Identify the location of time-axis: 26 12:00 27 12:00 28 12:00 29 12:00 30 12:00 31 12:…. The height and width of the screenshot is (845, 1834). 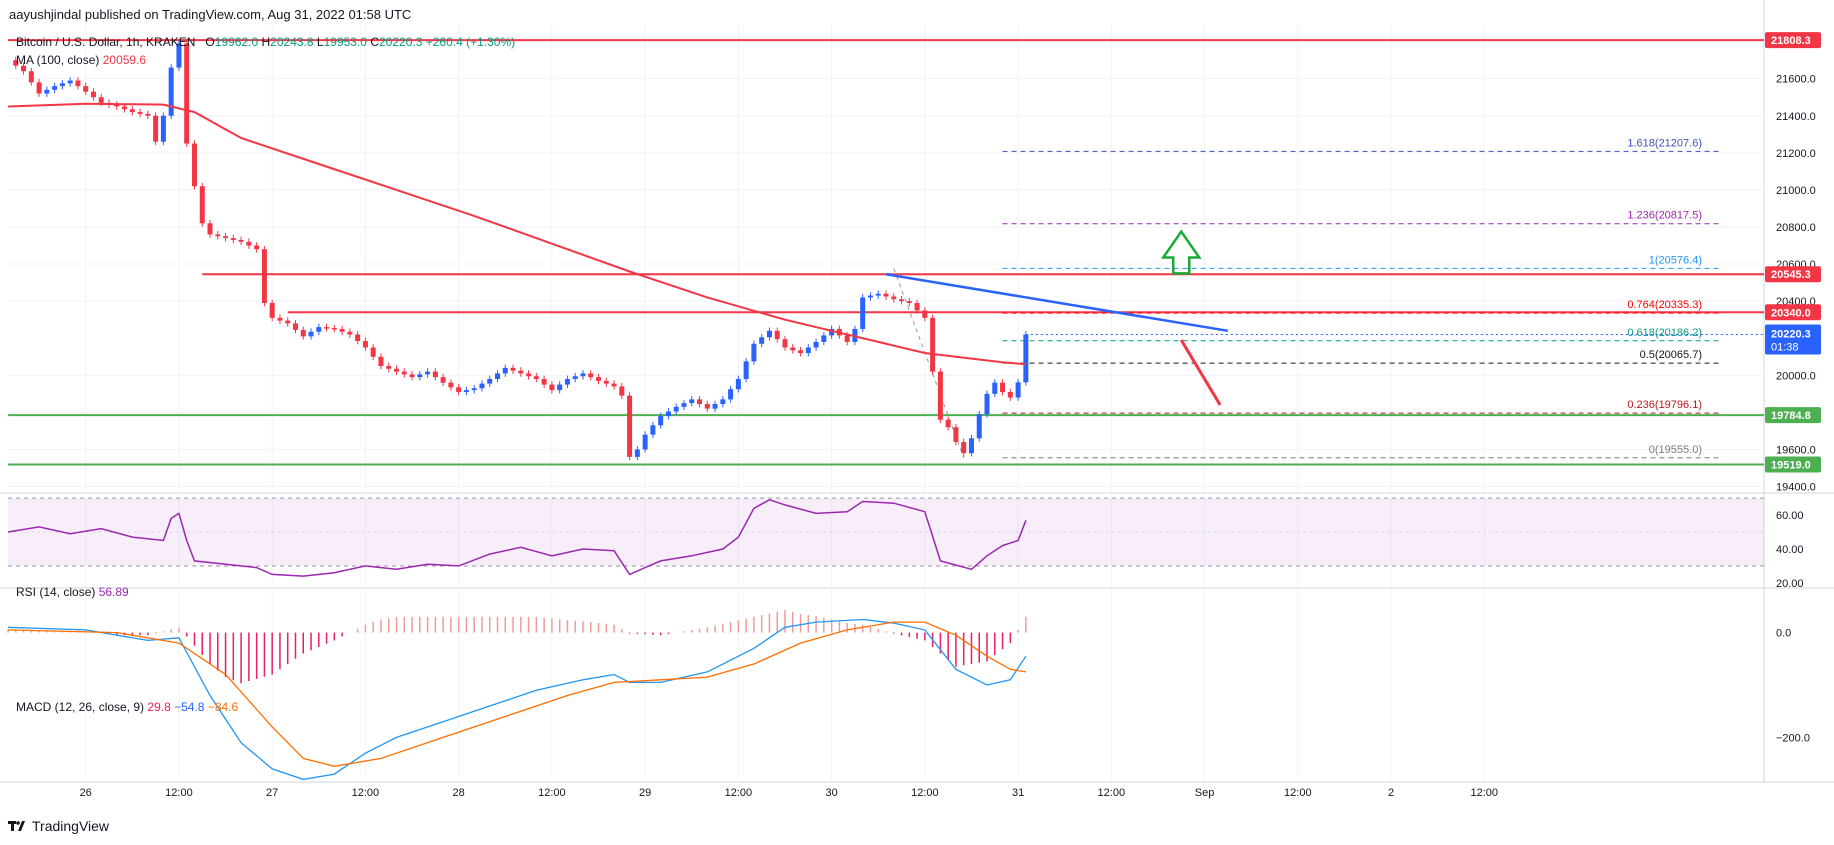
(789, 793).